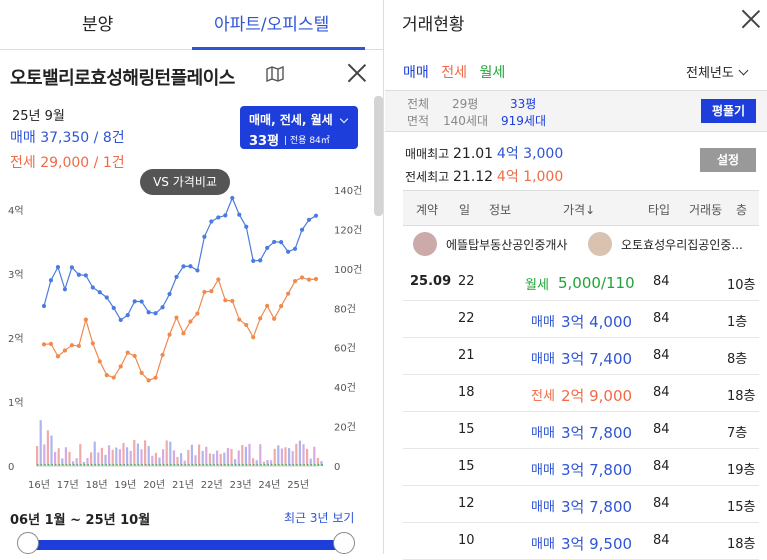  I want to click on tab-presale: 분양, so click(98, 25).